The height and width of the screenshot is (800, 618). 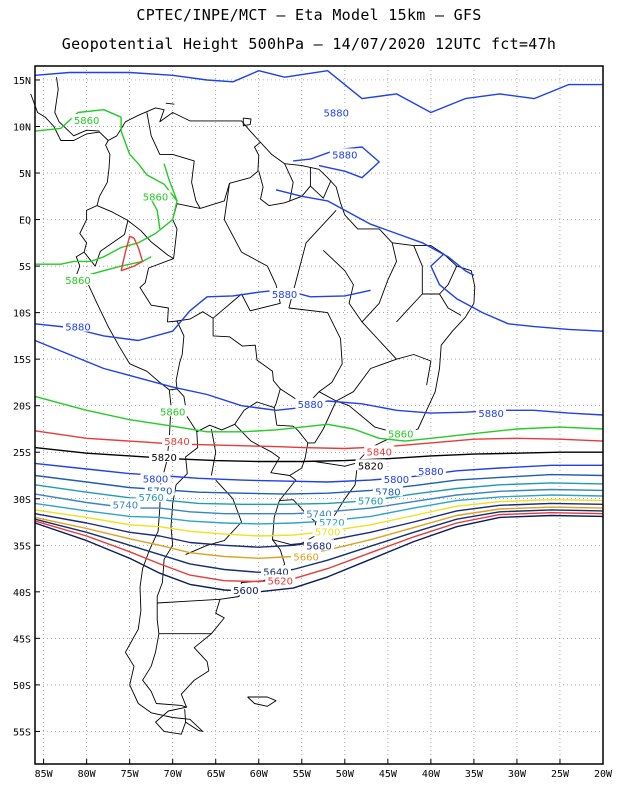 I want to click on lat-tick-label: 10N, so click(x=22, y=127).